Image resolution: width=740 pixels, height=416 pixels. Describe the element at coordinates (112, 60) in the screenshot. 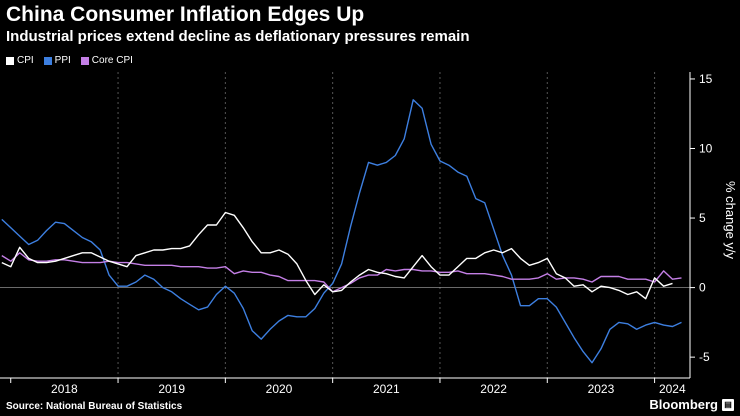

I see `legend-label-core-cpi: Core CPI` at that location.